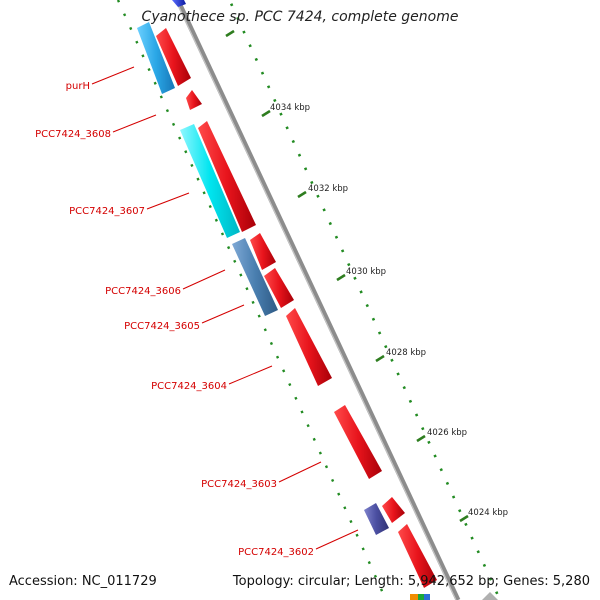 The image size is (600, 600). Describe the element at coordinates (239, 484) in the screenshot. I see `gene-label-3603: PCC7424_3603` at that location.